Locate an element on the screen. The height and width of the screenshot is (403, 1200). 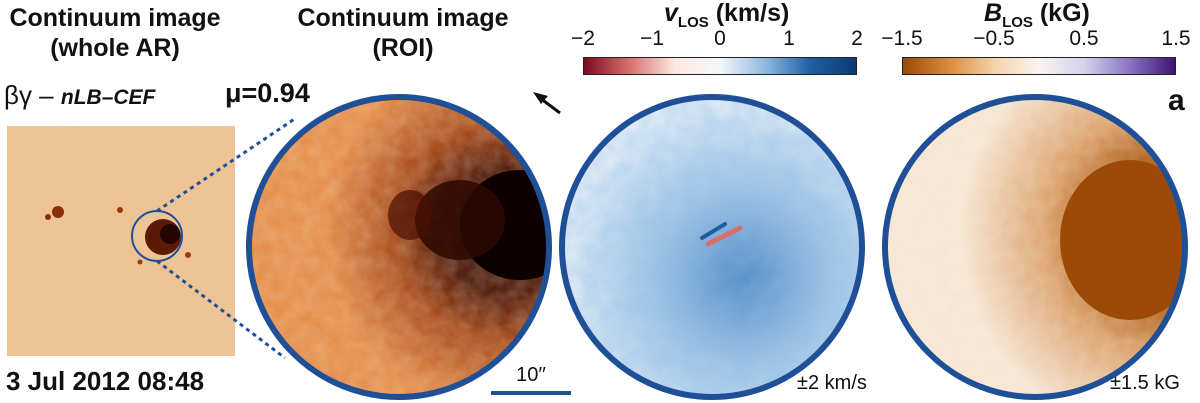
blos-tick-1: −0.5 is located at coordinates (994, 38).